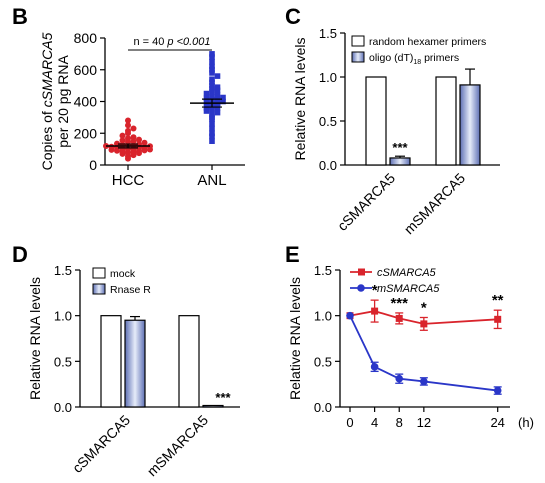 The image size is (545, 483). Describe the element at coordinates (424, 422) in the screenshot. I see `x-tick-label: 12` at that location.